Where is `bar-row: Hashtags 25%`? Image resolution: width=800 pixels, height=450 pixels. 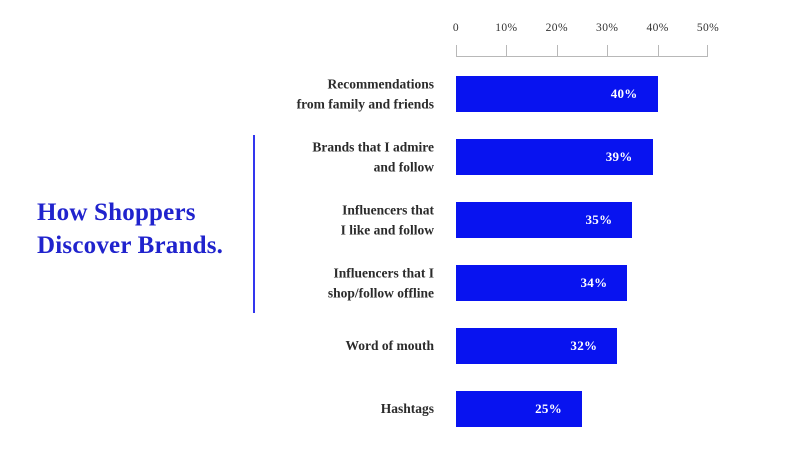 bar-row: Hashtags 25% is located at coordinates (400, 409).